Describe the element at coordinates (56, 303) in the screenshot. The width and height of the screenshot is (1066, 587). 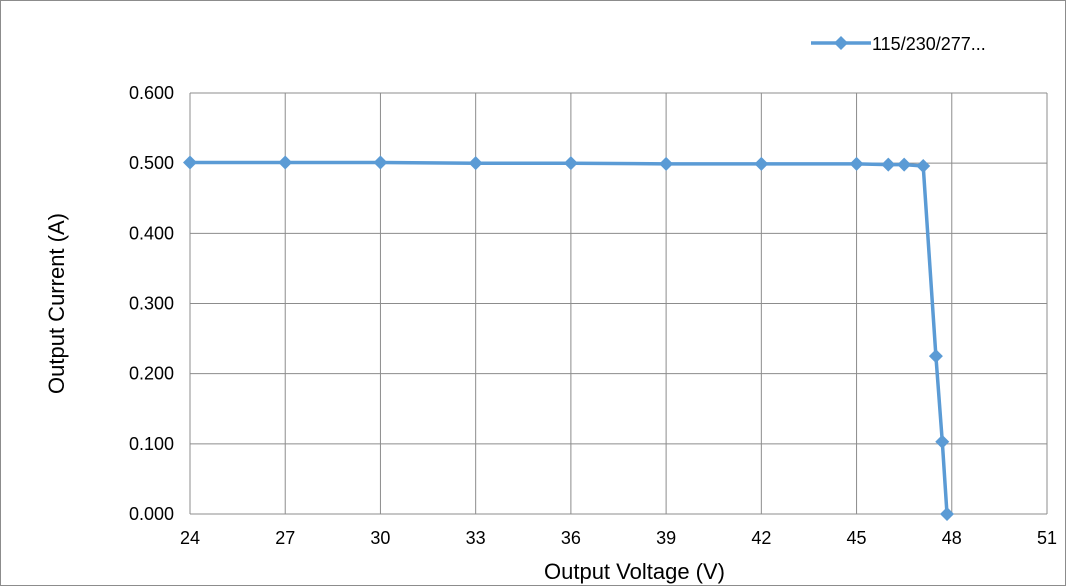
I see `y-axis-title: Output Current (A)` at that location.